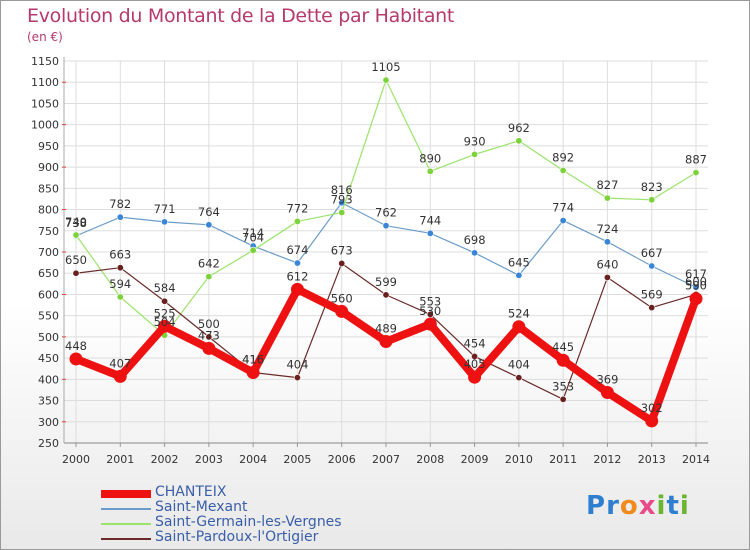 The height and width of the screenshot is (550, 750). I want to click on y-tick-label: 1000, so click(45, 125).